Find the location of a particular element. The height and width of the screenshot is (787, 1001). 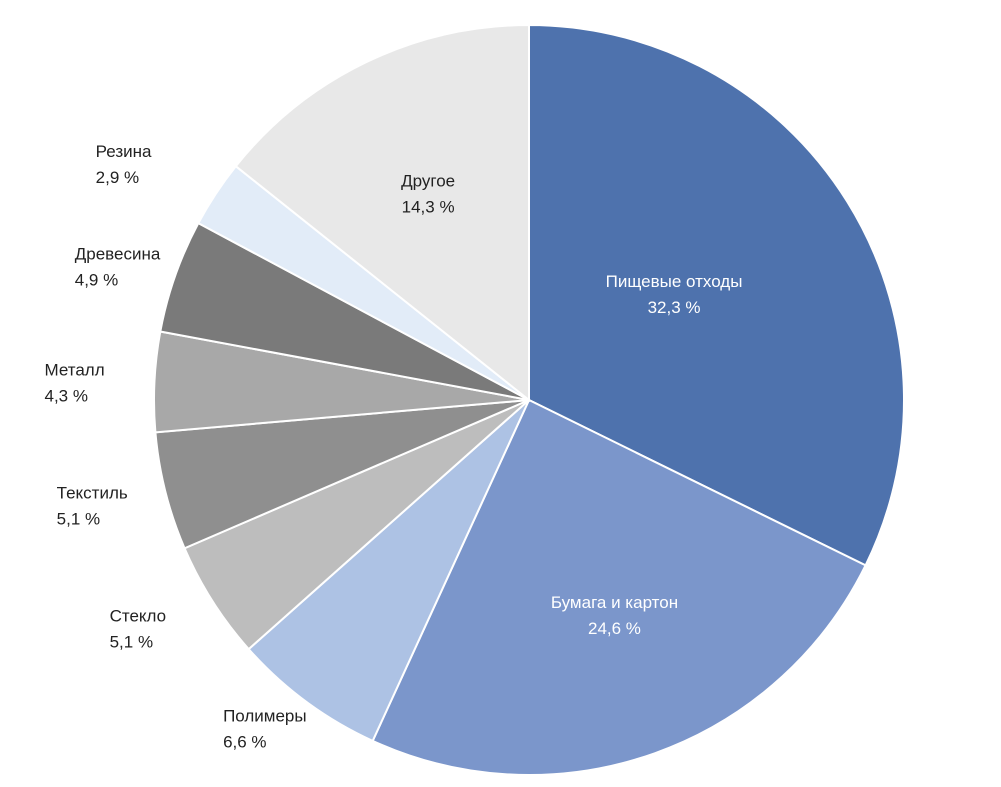

slice-label: Резина is located at coordinates (124, 151).